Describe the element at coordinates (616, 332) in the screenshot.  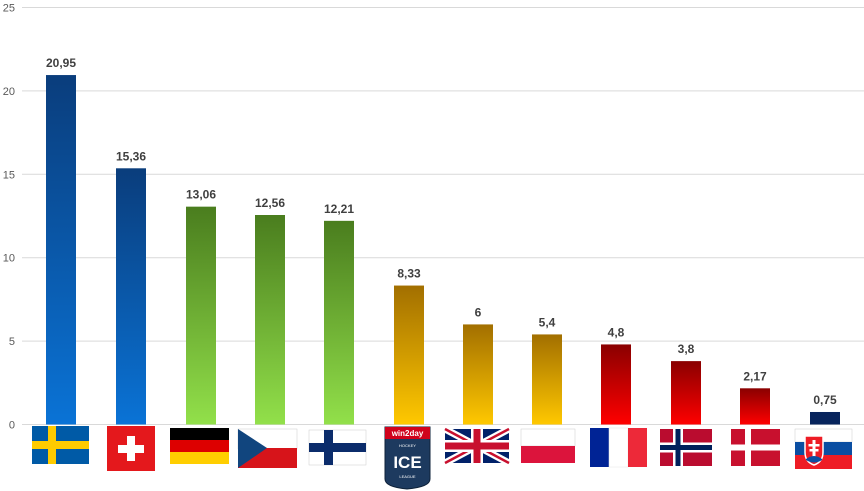
I see `data-label: 4,8` at that location.